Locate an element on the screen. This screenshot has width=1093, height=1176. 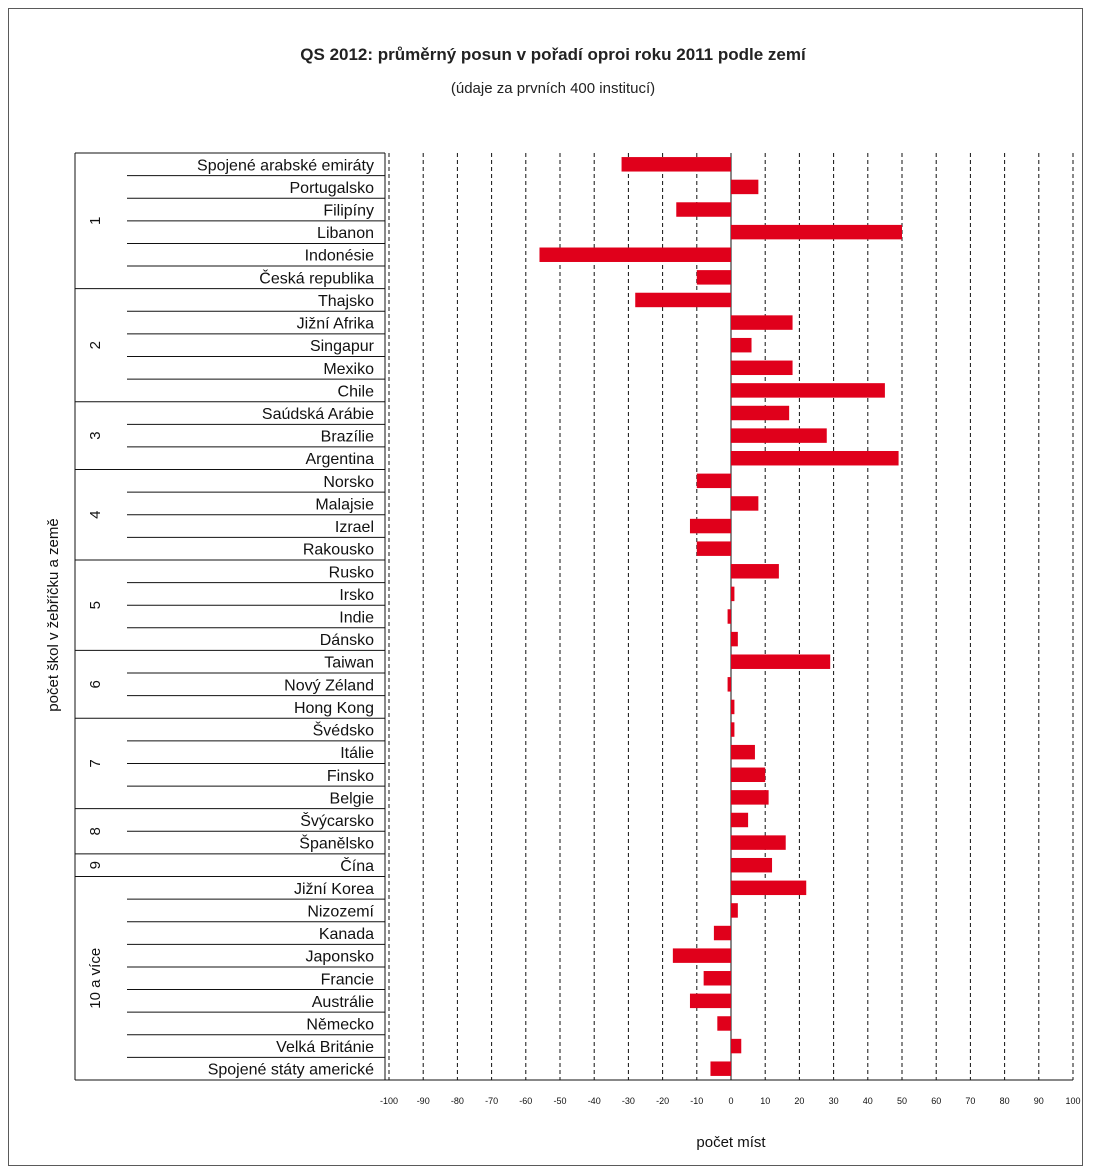
group-label: 3 is located at coordinates (95, 435).